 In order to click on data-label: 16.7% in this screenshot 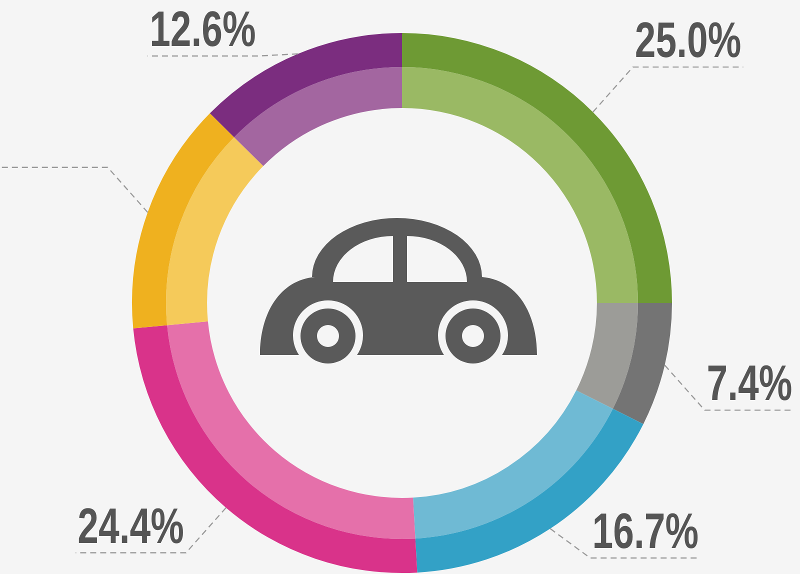, I will do `click(645, 532)`.